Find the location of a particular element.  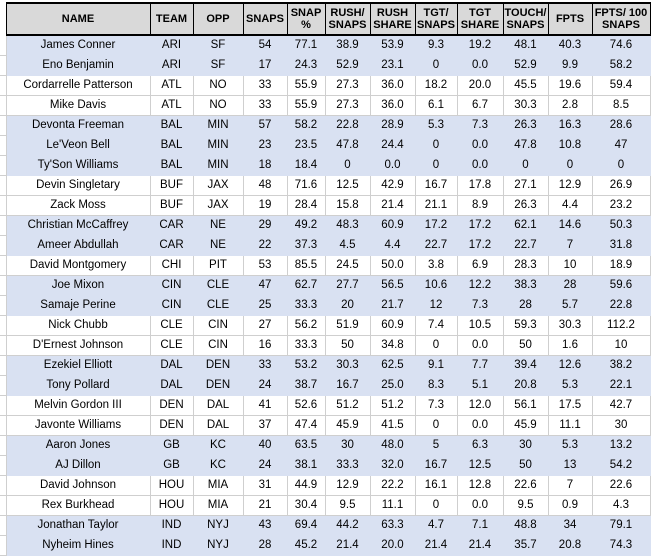

cell-snap_pct: 18.4 is located at coordinates (306, 165).